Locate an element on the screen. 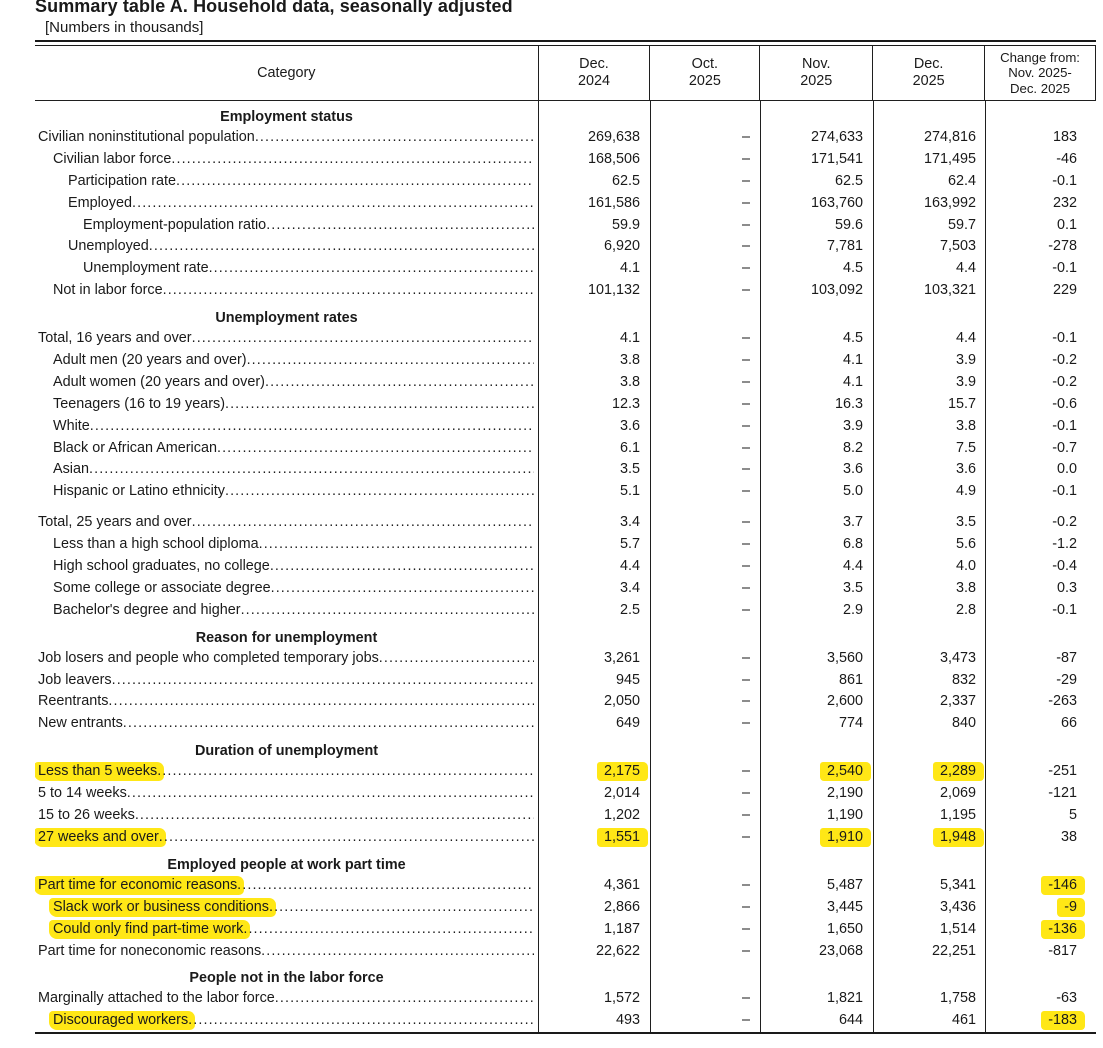 The height and width of the screenshot is (1048, 1103). value: 6.1 is located at coordinates (629, 447).